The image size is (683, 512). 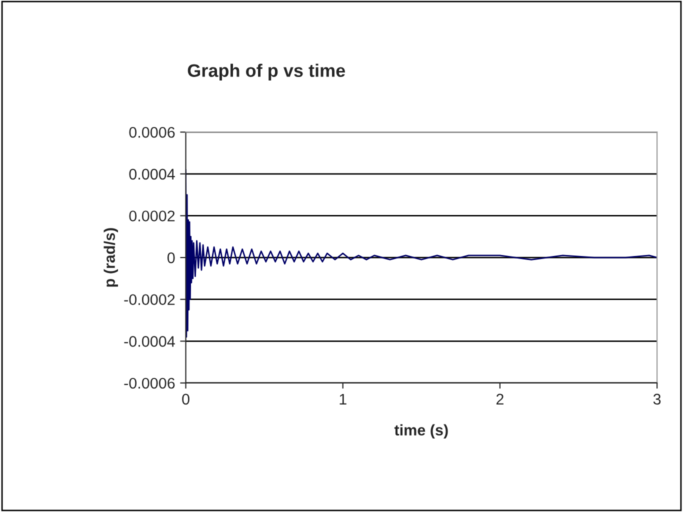 What do you see at coordinates (500, 399) in the screenshot?
I see `x-tick-label: 2` at bounding box center [500, 399].